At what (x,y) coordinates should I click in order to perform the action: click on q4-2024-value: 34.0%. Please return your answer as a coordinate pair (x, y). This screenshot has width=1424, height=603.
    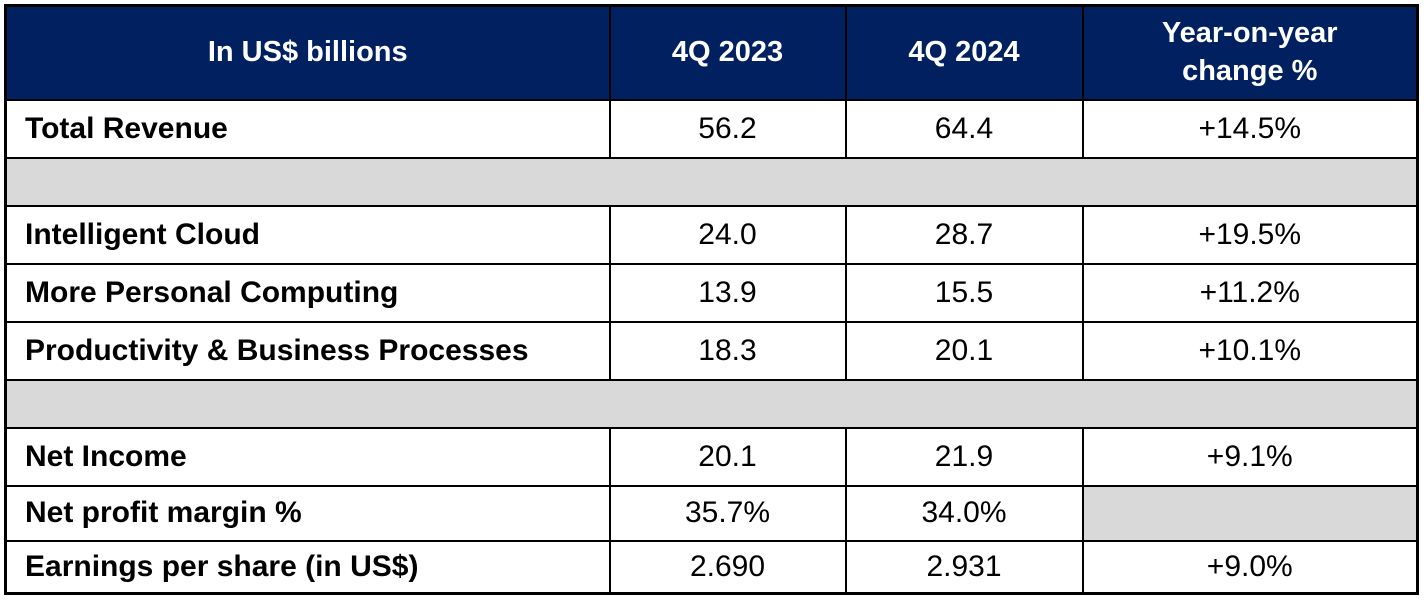
    Looking at the image, I should click on (964, 513).